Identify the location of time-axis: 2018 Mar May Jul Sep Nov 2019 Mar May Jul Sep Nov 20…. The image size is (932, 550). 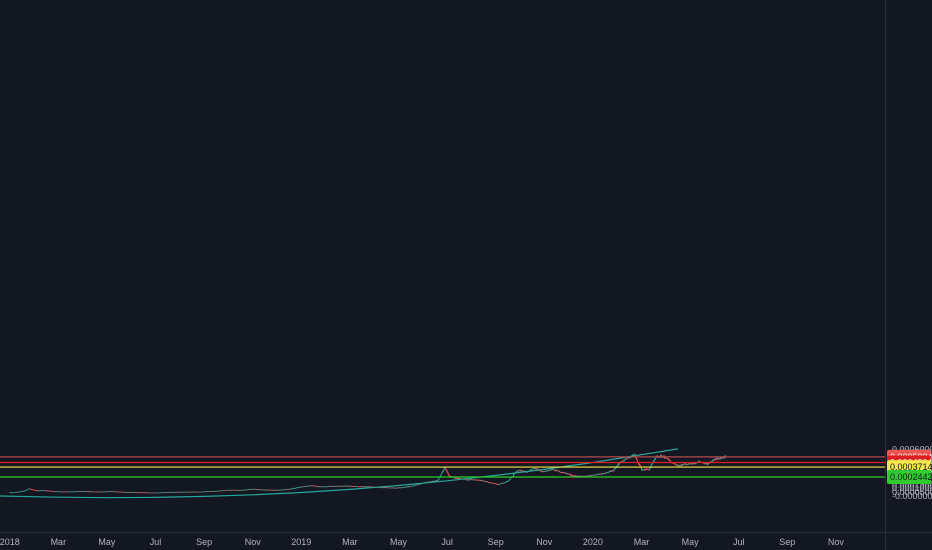
(422, 542).